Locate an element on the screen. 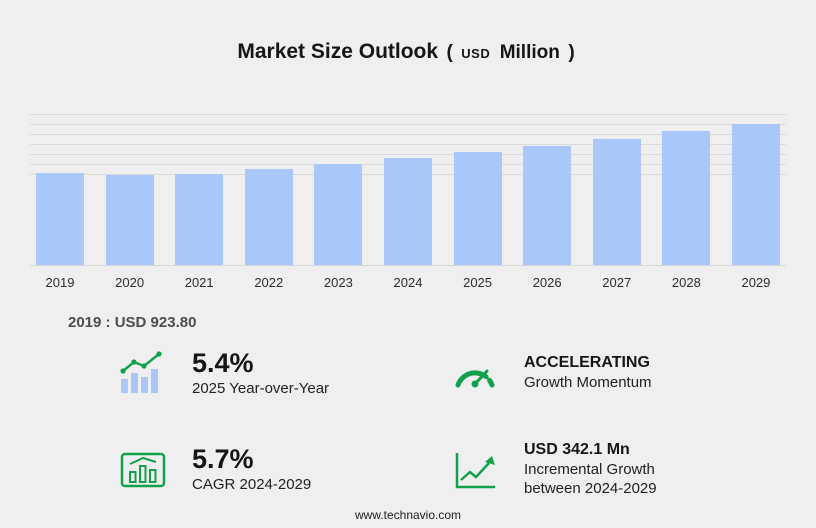  x-tick-2024: 2024 is located at coordinates (408, 282).